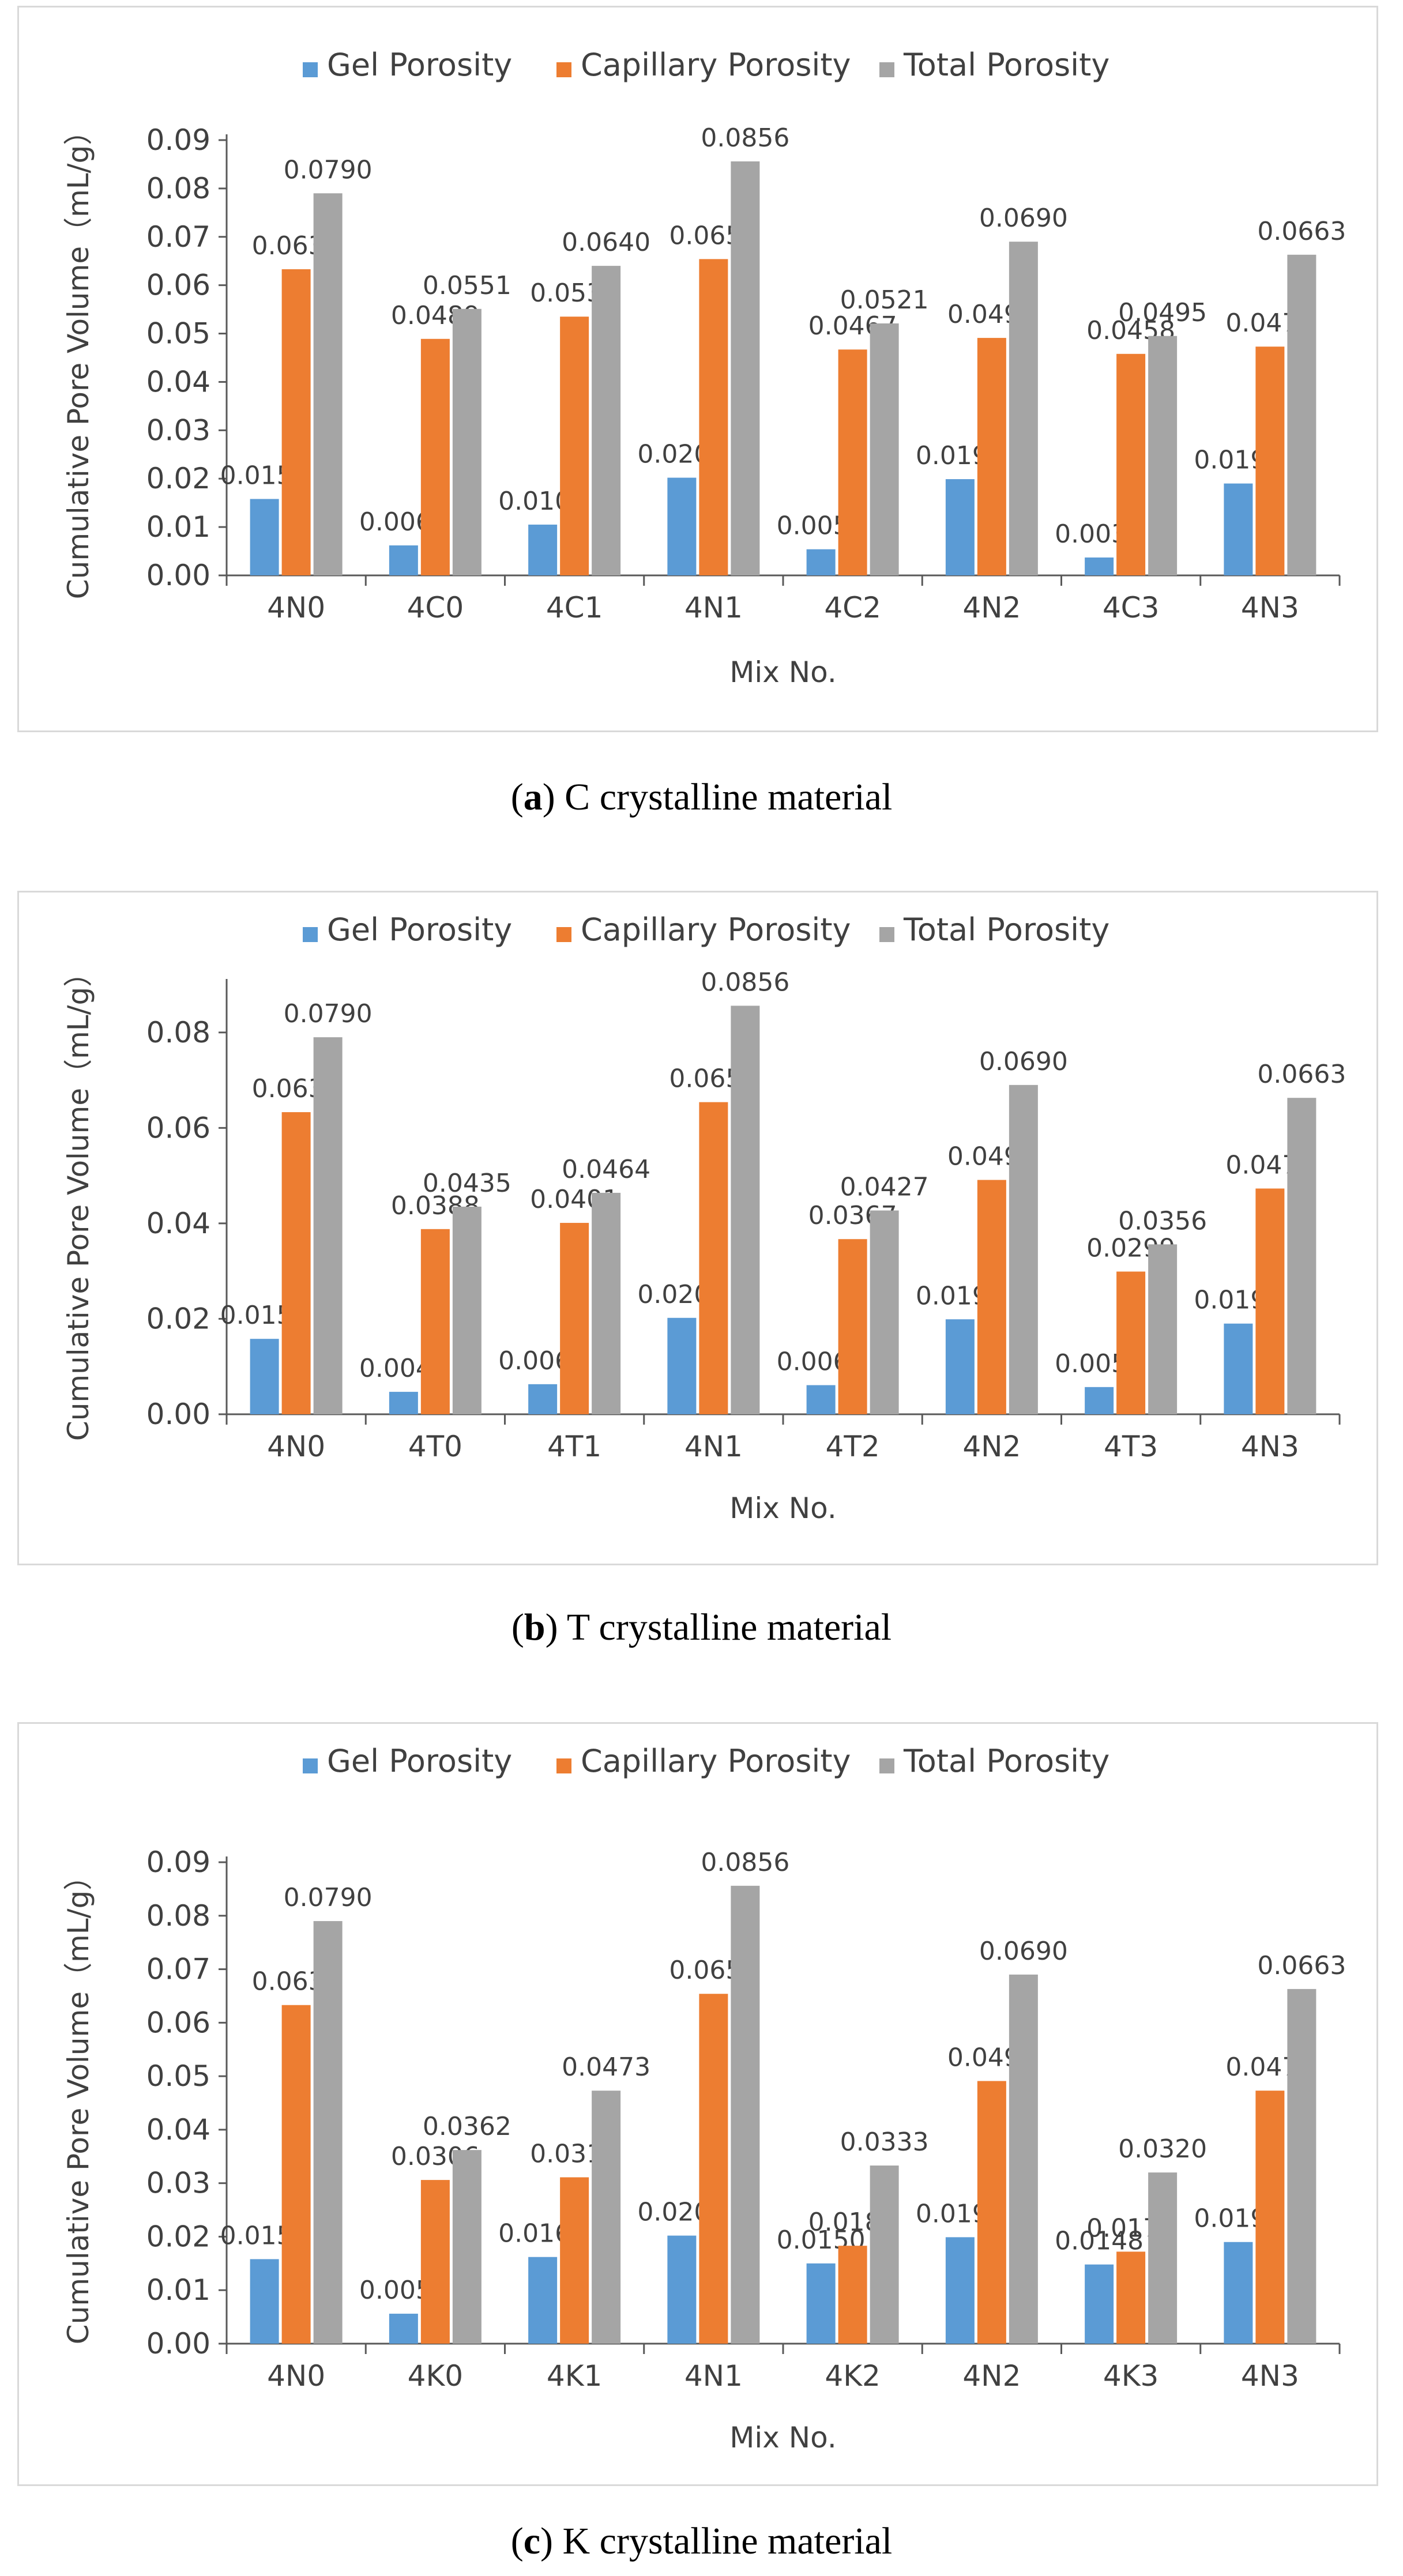  What do you see at coordinates (716, 930) in the screenshot?
I see `legend-label-capillary: Capillary Porosity` at bounding box center [716, 930].